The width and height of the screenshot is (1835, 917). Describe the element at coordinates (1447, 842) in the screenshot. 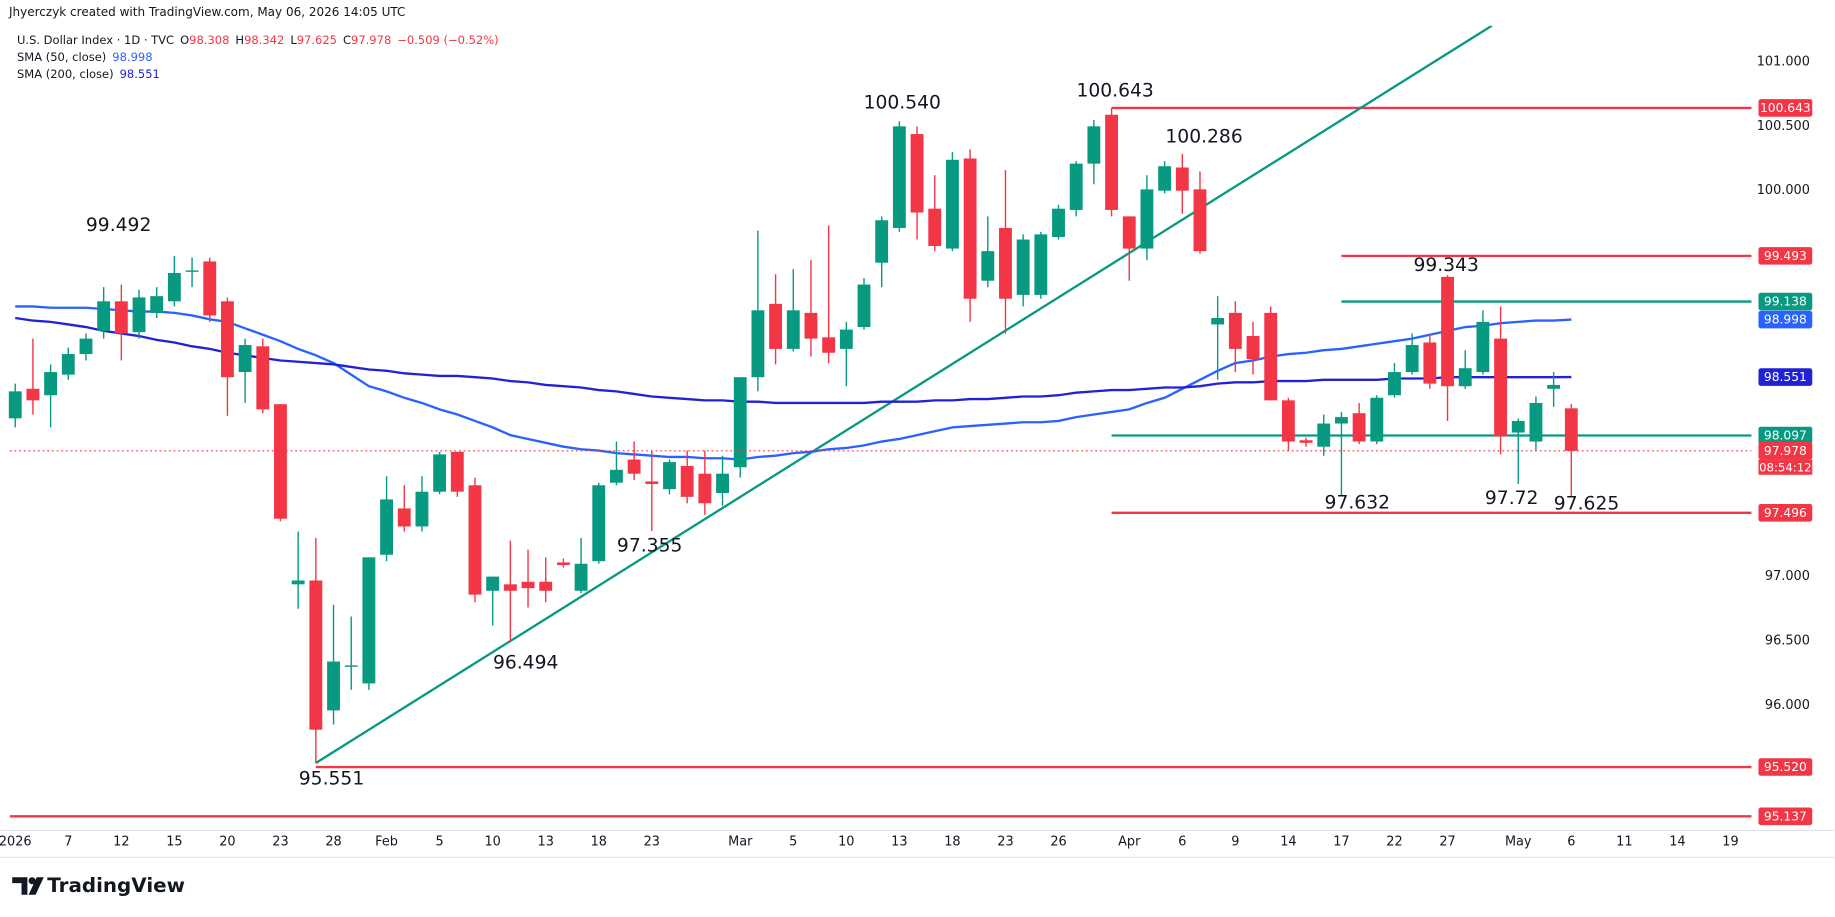

I see `x-tick-label: 27` at that location.